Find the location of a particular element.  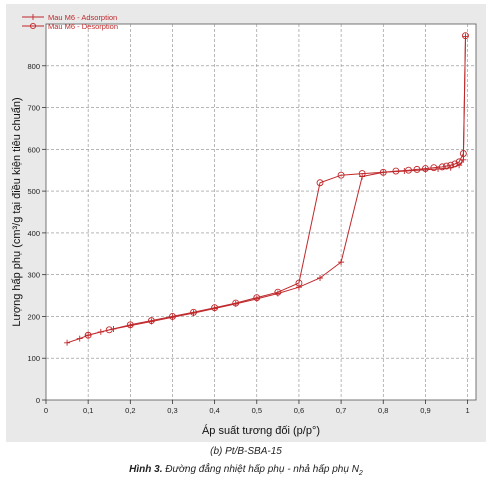

subcaption: (b) Pt/B-SBA-15 is located at coordinates (246, 451).